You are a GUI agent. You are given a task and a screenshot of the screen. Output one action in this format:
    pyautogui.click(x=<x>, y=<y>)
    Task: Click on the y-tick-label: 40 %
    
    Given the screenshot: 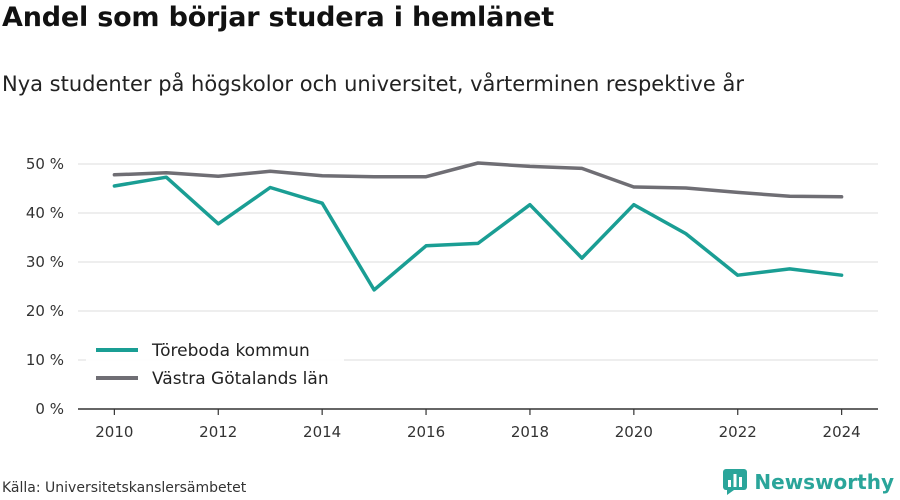 What is the action you would take?
    pyautogui.click(x=45, y=213)
    